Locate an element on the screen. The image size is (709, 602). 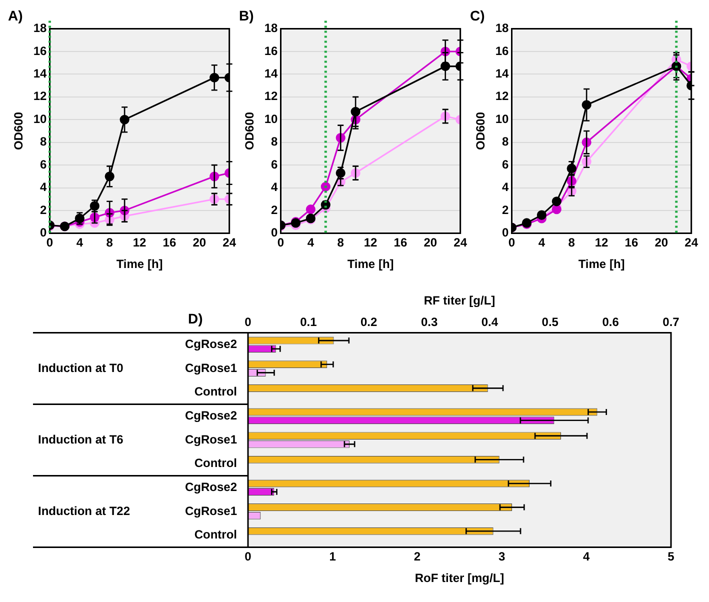
x-tick-label: 5 is located at coordinates (671, 557).